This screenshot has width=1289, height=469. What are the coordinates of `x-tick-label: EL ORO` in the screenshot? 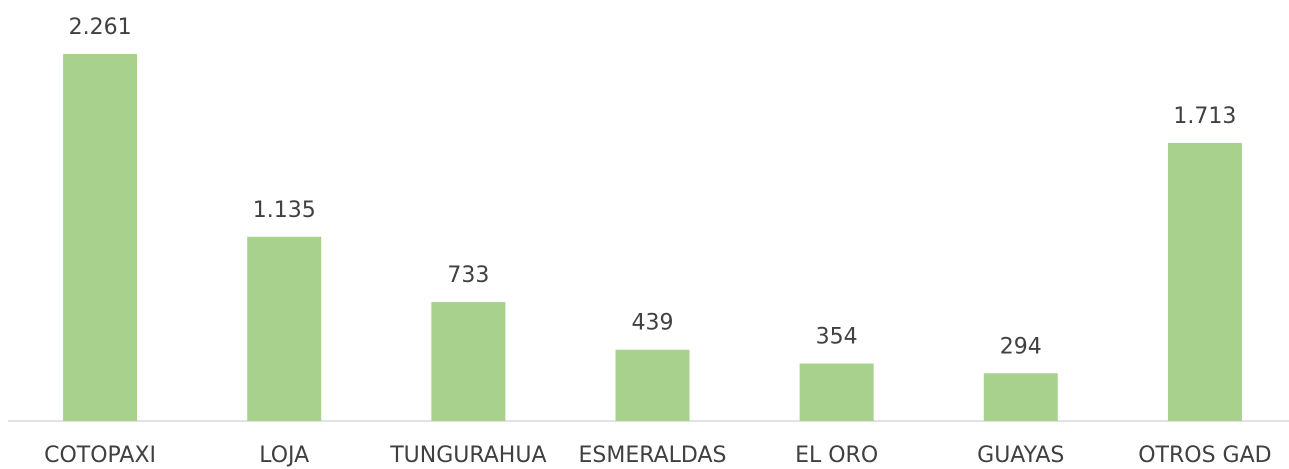 It's located at (836, 455).